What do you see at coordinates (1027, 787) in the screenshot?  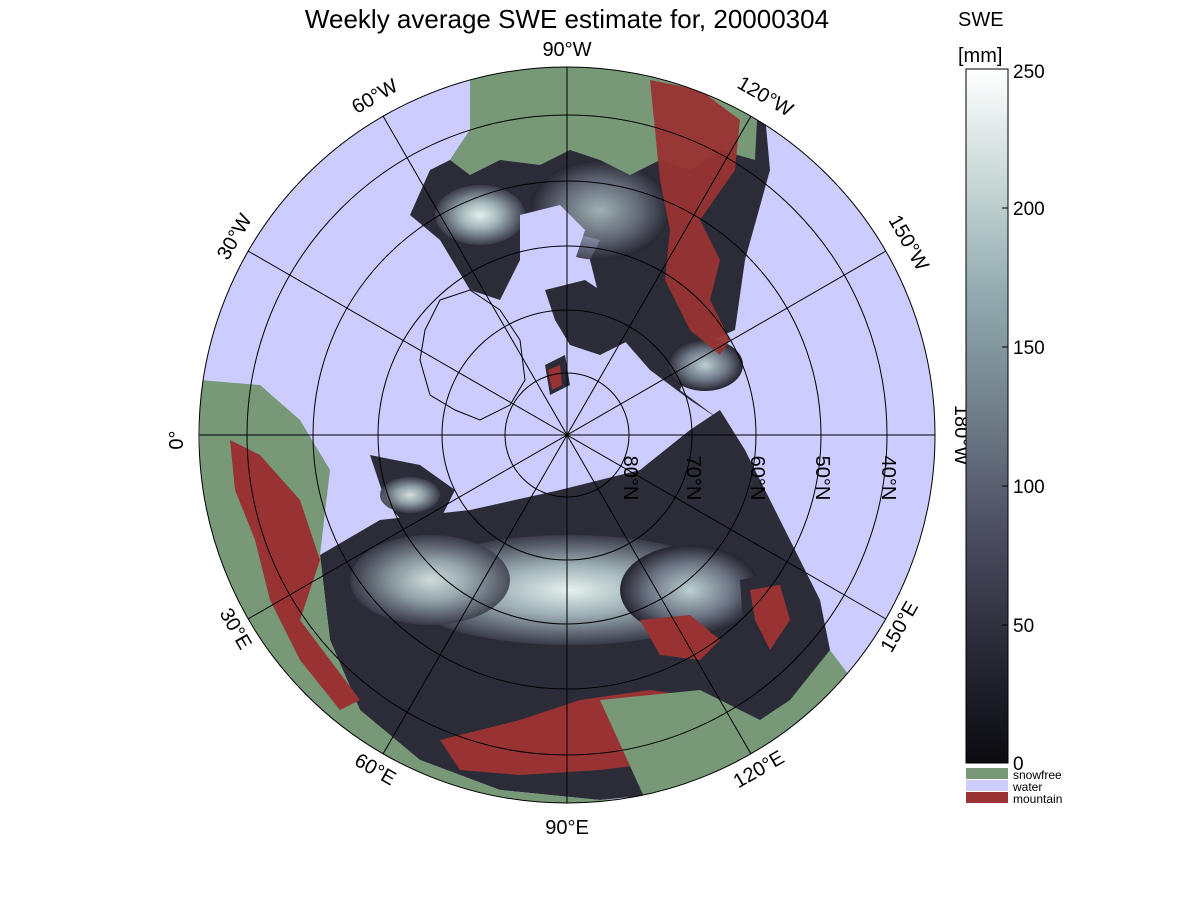 I see `legend-label-water: water` at bounding box center [1027, 787].